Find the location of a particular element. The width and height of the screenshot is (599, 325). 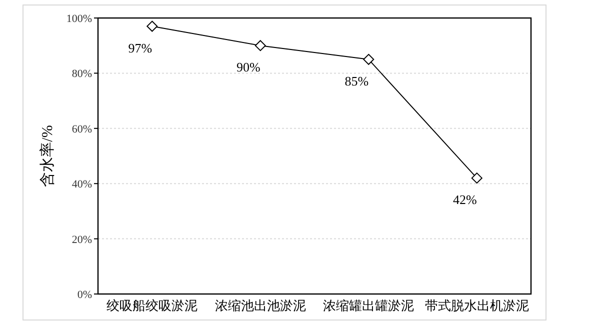

y-axis-title: 含水率/% is located at coordinates (47, 156).